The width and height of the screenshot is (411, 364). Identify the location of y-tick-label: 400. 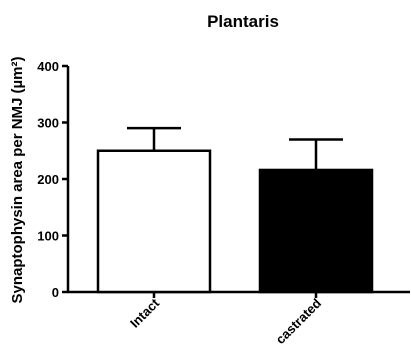
(48, 66).